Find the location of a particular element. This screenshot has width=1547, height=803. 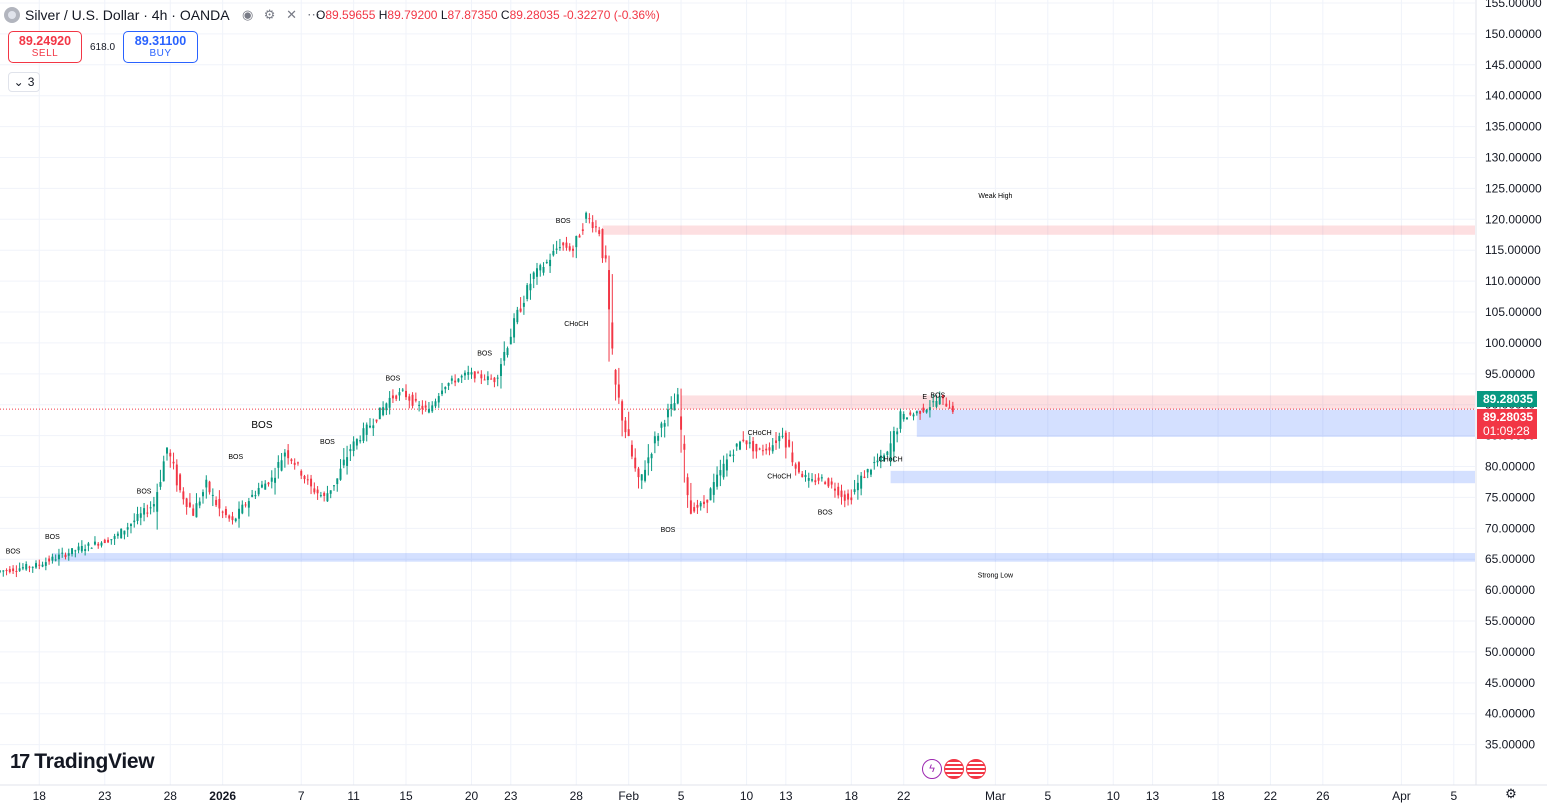

time-tick-label: 11 is located at coordinates (353, 796).